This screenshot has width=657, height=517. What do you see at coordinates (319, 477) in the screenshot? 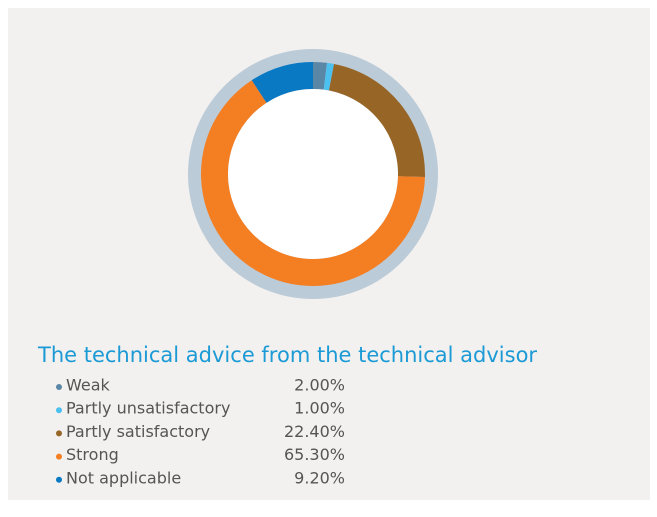
I see `value-label: 9.20%` at bounding box center [319, 477].